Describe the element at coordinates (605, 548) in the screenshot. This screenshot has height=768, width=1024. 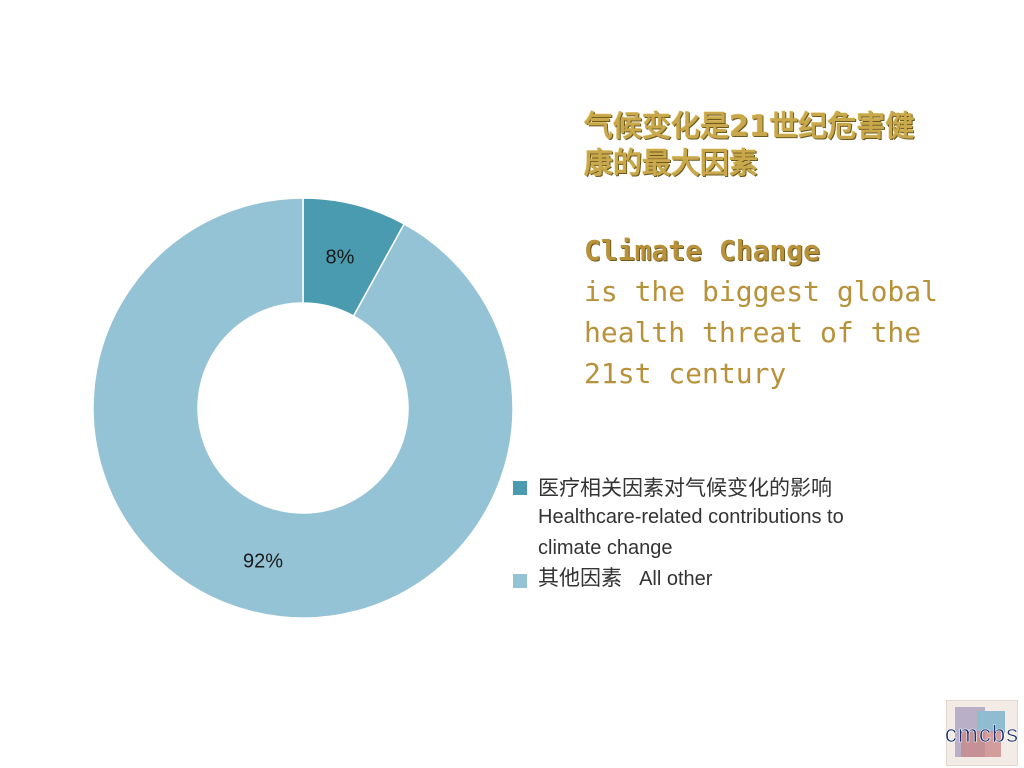
I see `legend-label-healthcare-en-2: climate change` at that location.